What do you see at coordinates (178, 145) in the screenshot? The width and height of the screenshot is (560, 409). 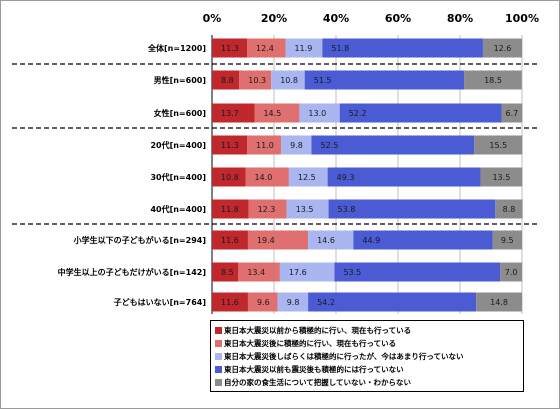 I see `category-label: 20代[n=400]` at bounding box center [178, 145].